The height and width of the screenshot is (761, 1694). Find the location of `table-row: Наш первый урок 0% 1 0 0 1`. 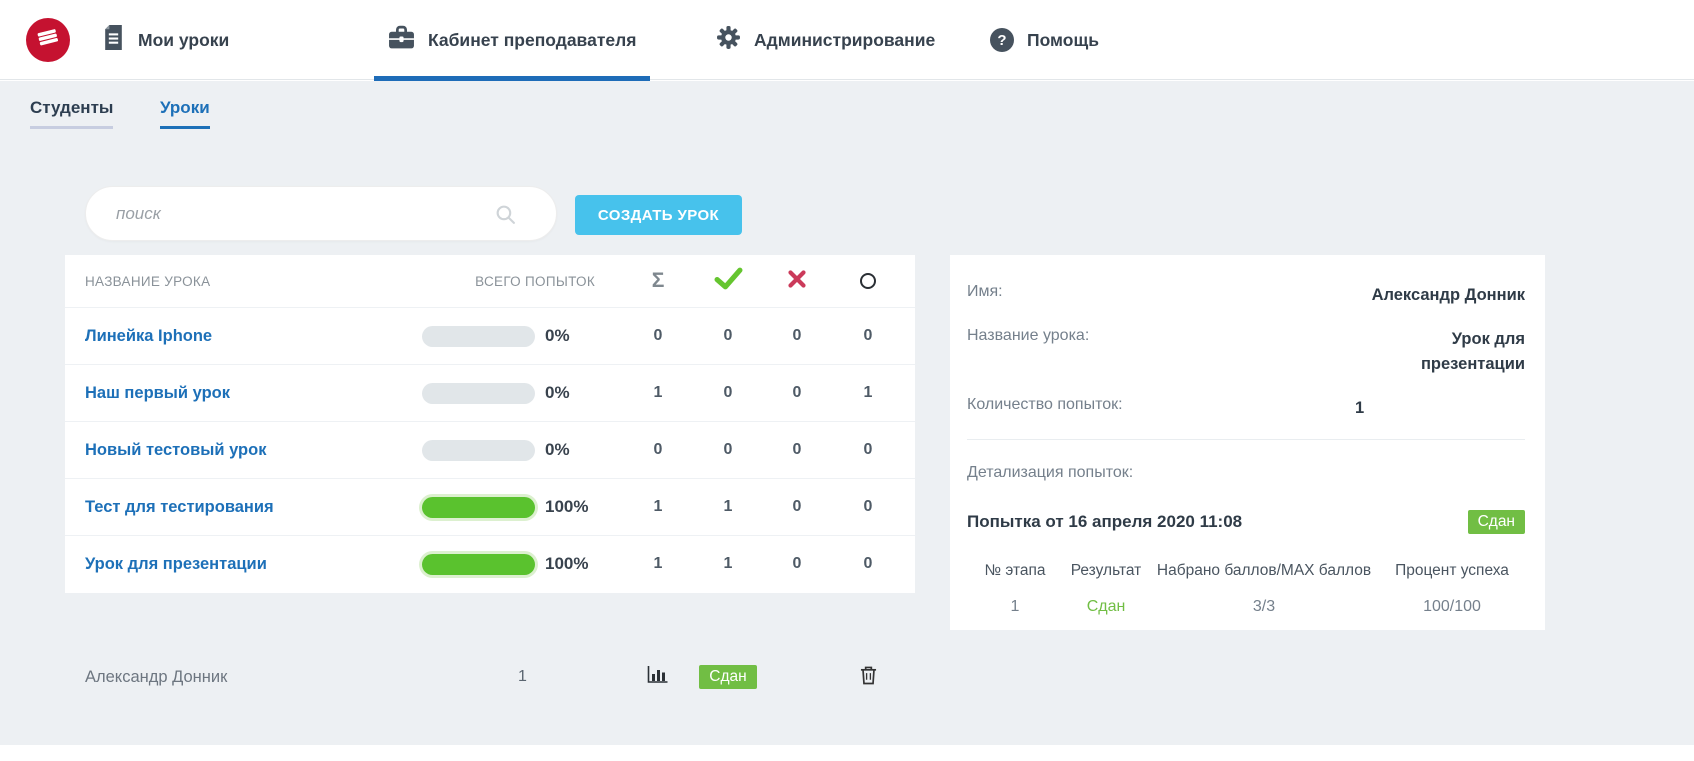

table-row: Наш первый урок 0% 1 0 0 1 is located at coordinates (490, 392).